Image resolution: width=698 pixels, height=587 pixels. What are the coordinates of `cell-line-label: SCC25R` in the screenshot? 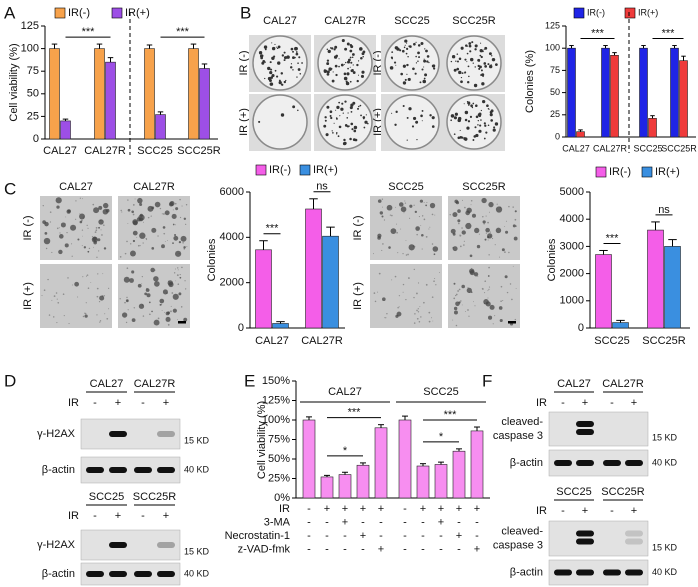 It's located at (483, 187).